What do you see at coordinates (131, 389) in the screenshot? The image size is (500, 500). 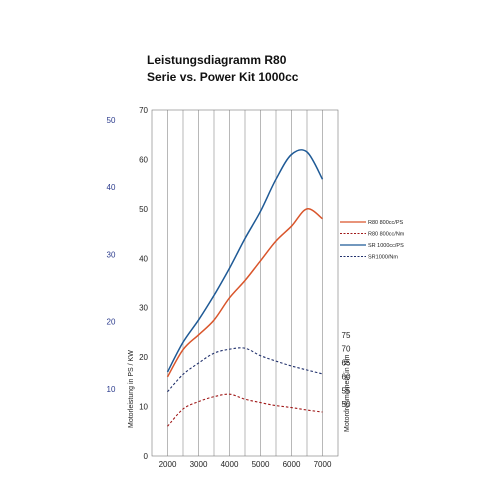 I see `y-axis-label-left: Motorleistung in PS / KW` at bounding box center [131, 389].